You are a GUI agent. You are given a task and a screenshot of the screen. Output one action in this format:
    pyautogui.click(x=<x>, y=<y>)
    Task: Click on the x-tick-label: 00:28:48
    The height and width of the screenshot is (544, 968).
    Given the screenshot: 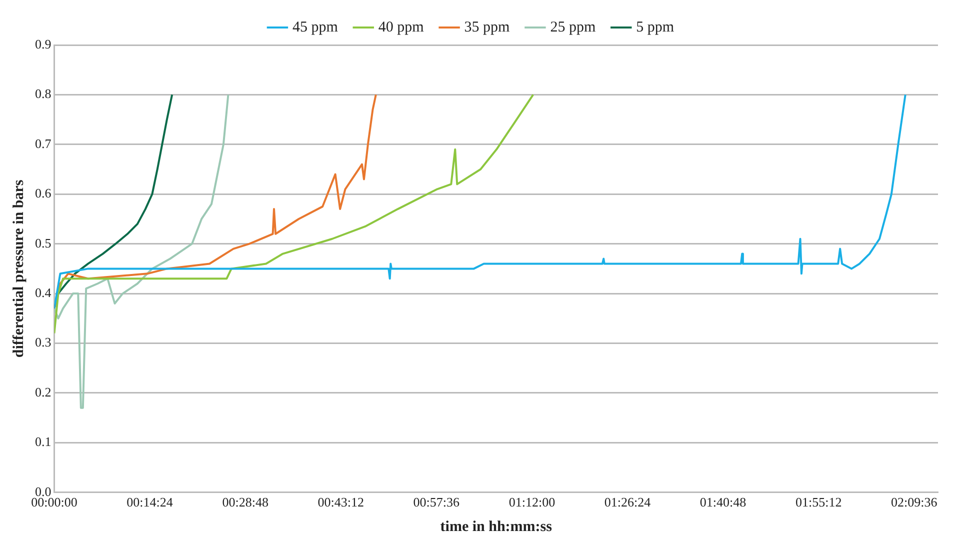 What is the action you would take?
    pyautogui.click(x=245, y=502)
    